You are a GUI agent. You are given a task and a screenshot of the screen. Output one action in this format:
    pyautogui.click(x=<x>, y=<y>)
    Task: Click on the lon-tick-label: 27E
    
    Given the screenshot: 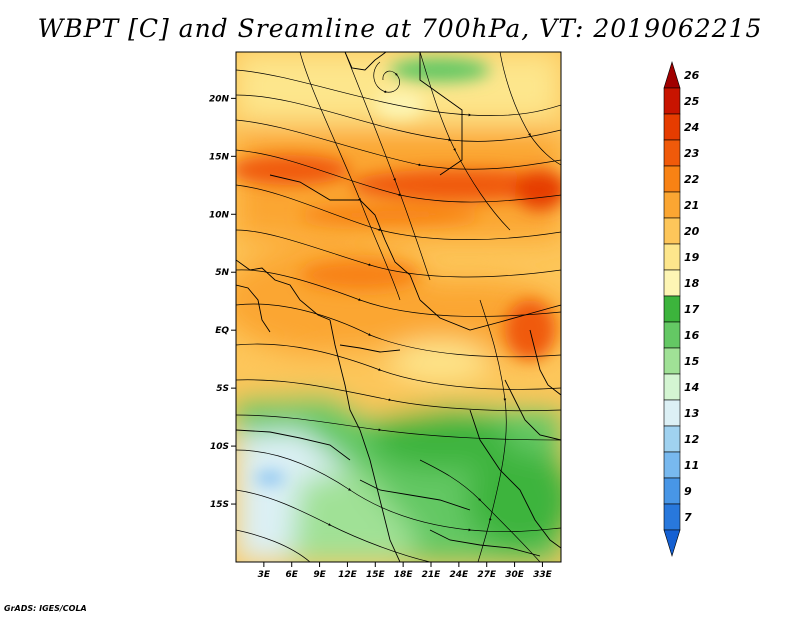 What is the action you would take?
    pyautogui.click(x=487, y=575)
    